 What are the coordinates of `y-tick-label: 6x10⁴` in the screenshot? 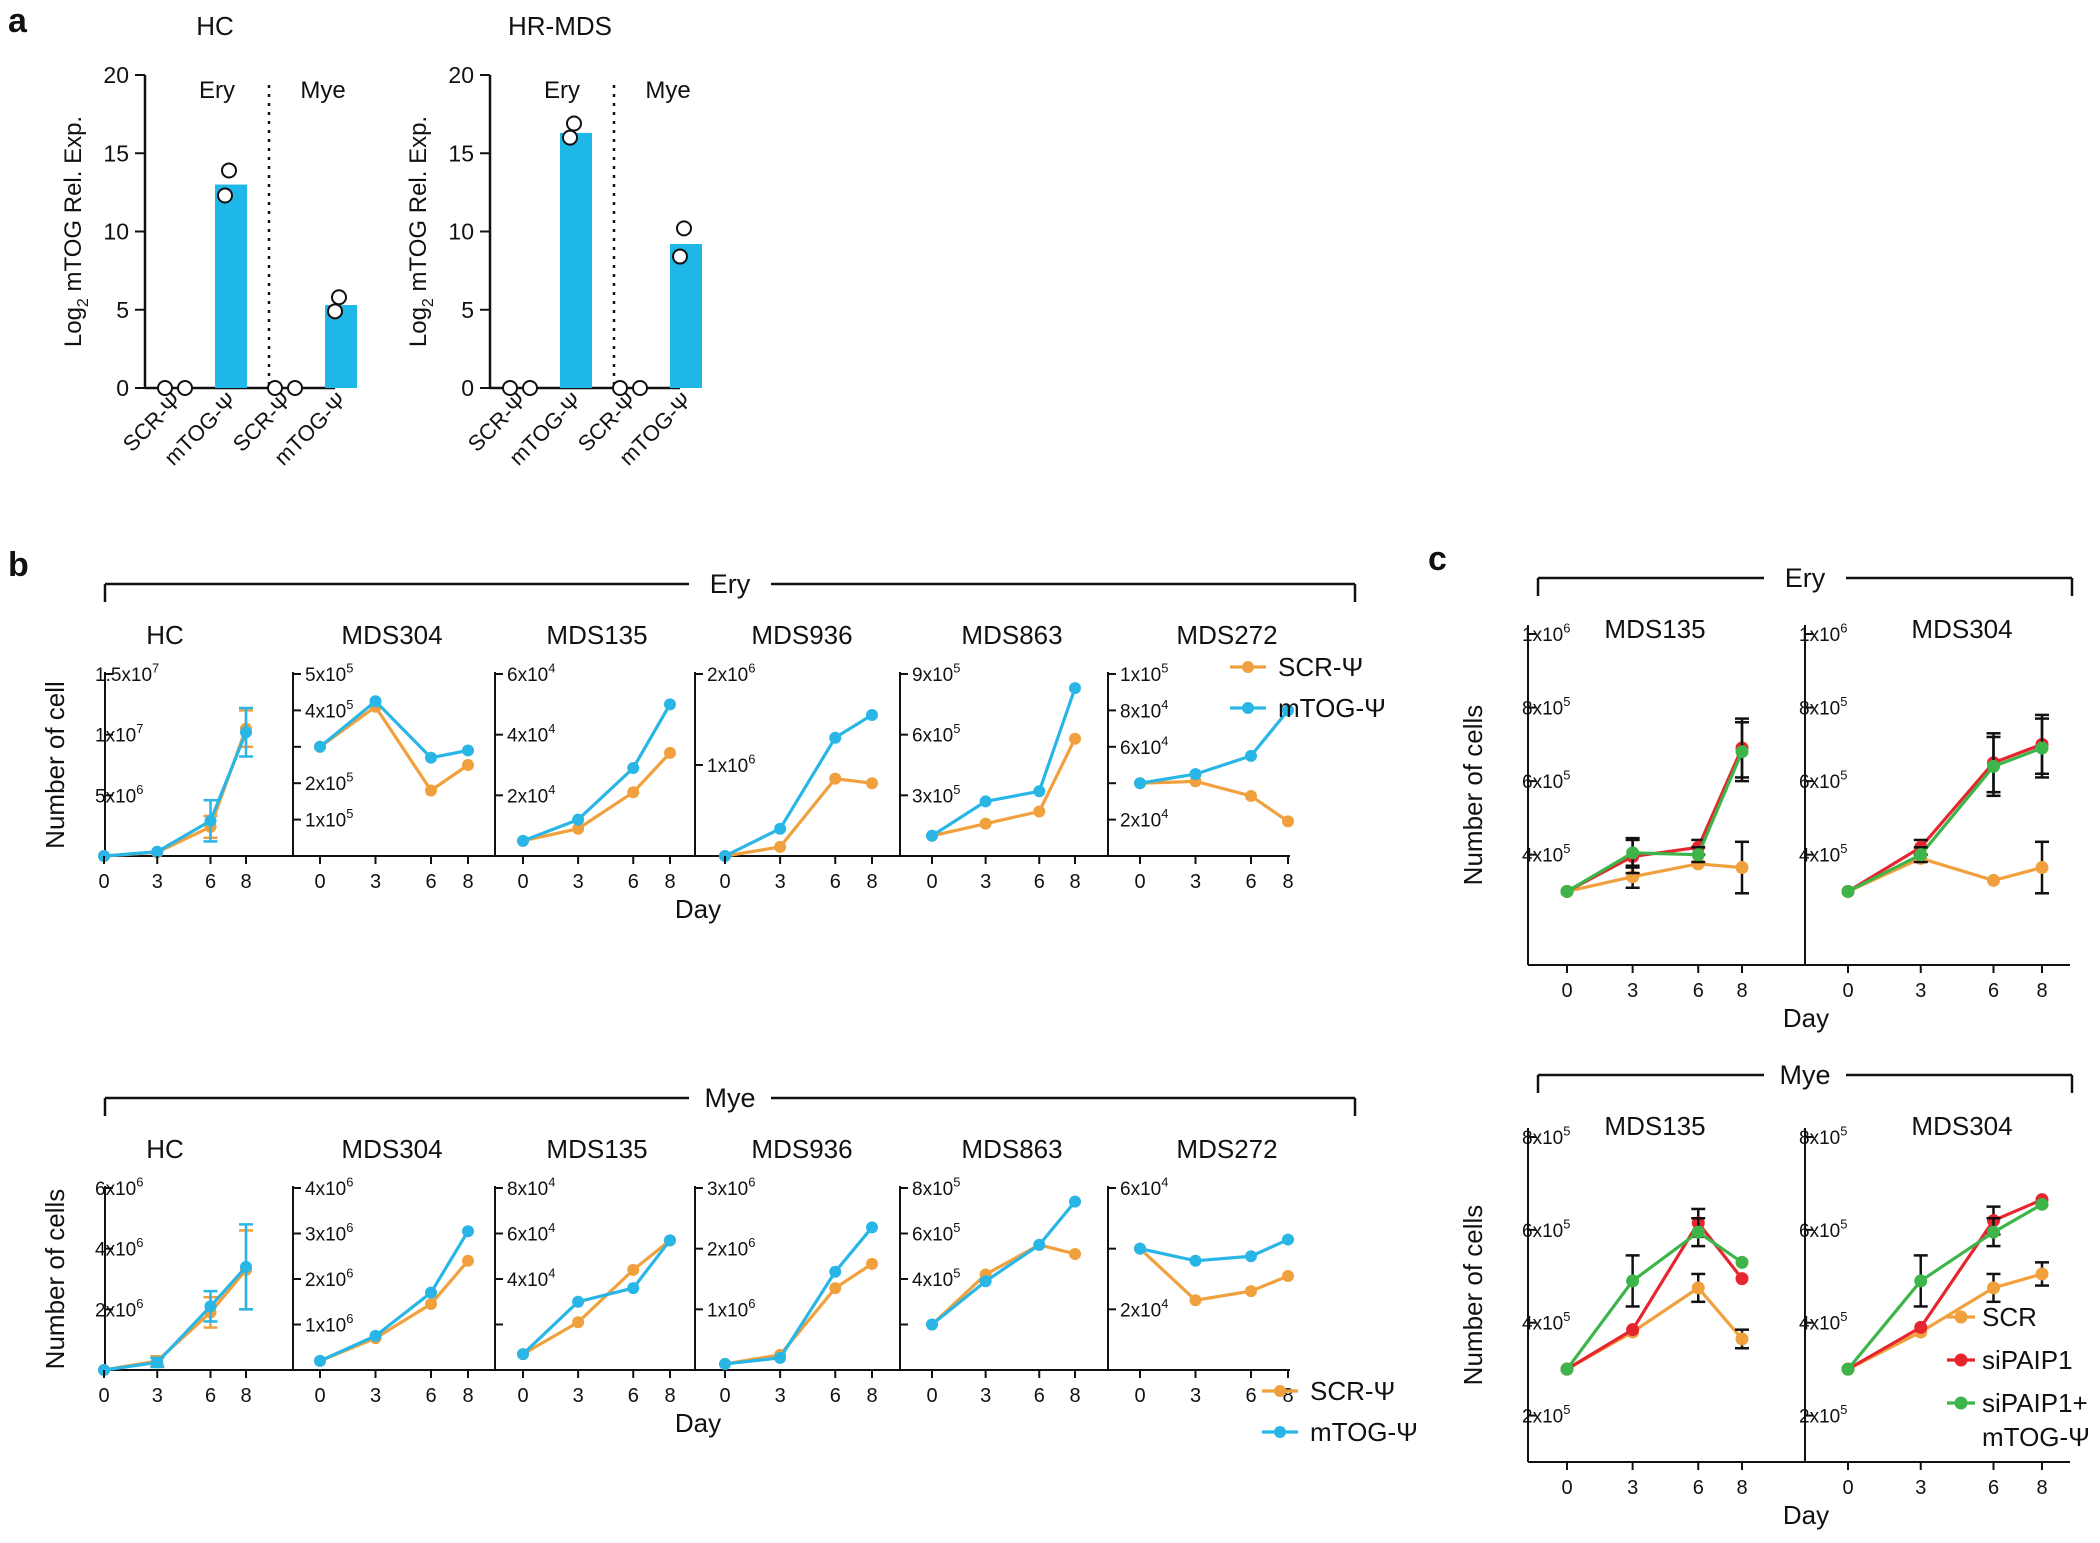 It's located at (531, 1233).